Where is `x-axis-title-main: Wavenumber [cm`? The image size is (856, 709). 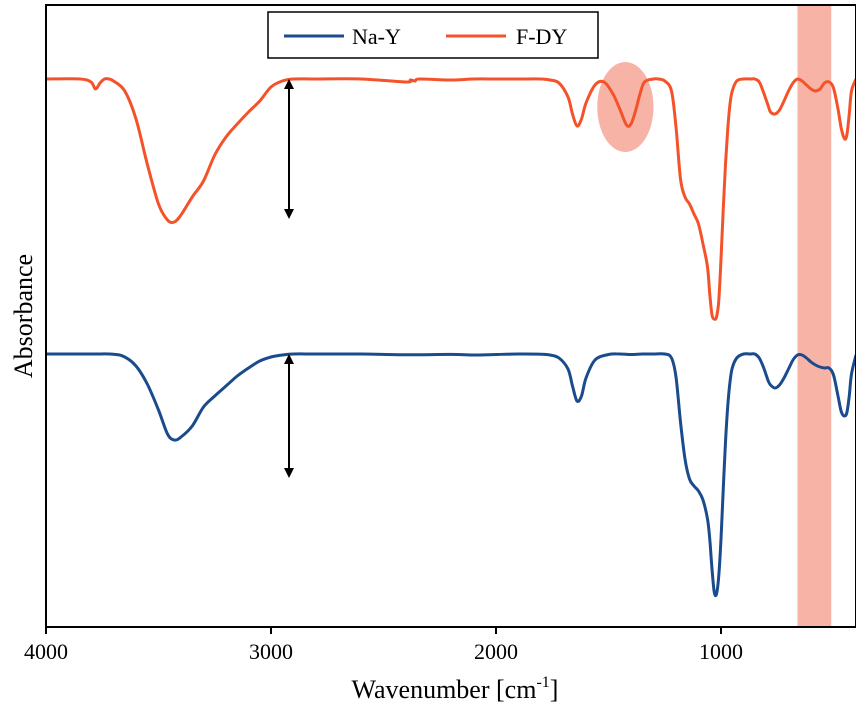 x-axis-title-main: Wavenumber [cm is located at coordinates (444, 689).